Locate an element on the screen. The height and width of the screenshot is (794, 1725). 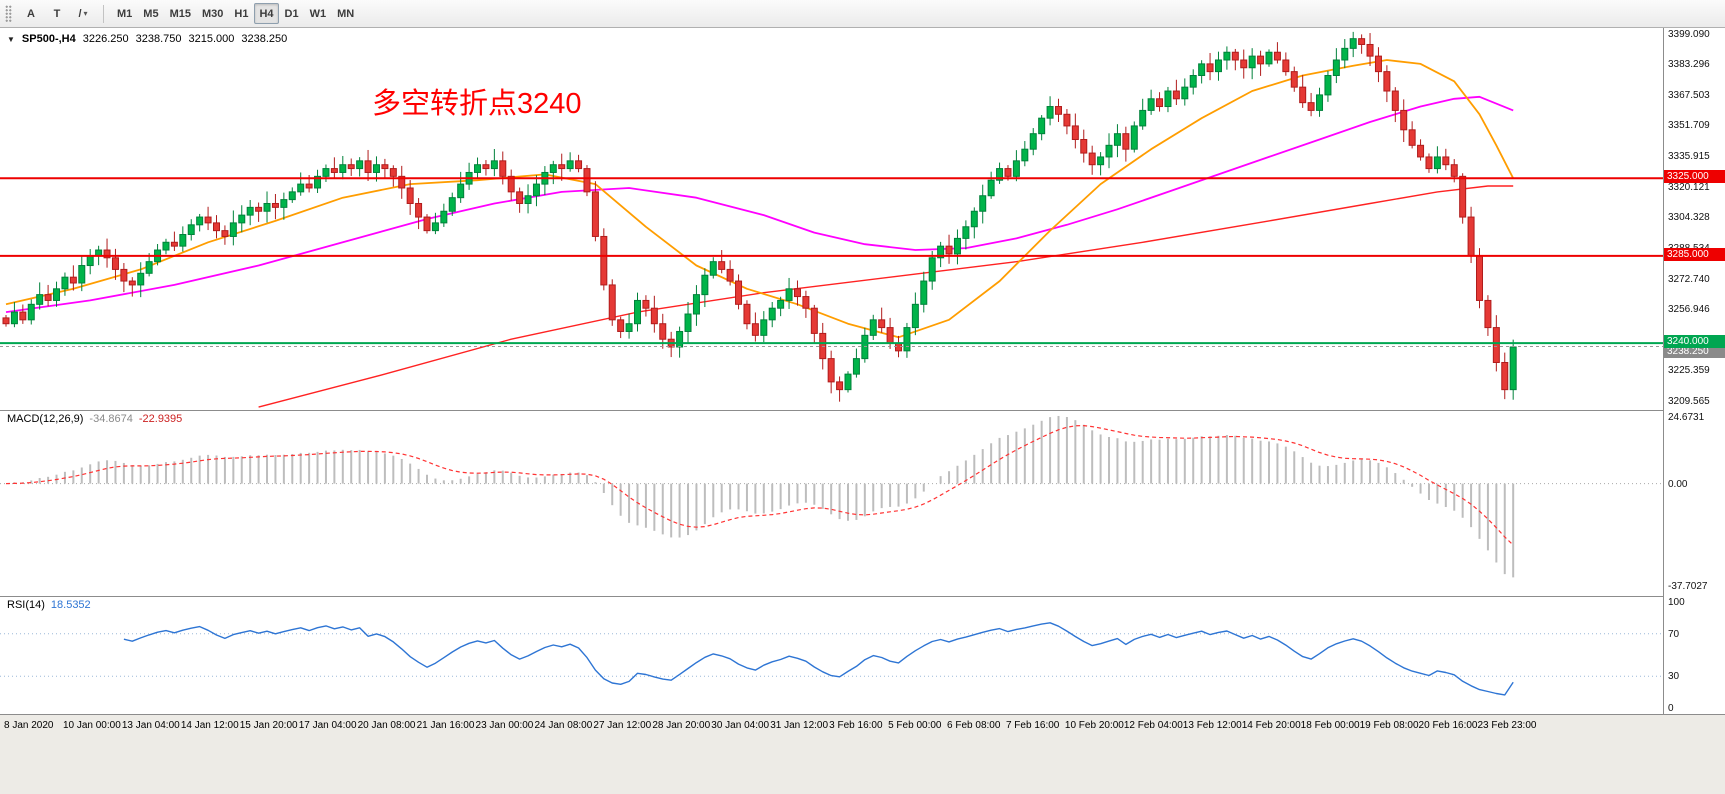
price-axis-label: 3383.296 is located at coordinates (1689, 65).